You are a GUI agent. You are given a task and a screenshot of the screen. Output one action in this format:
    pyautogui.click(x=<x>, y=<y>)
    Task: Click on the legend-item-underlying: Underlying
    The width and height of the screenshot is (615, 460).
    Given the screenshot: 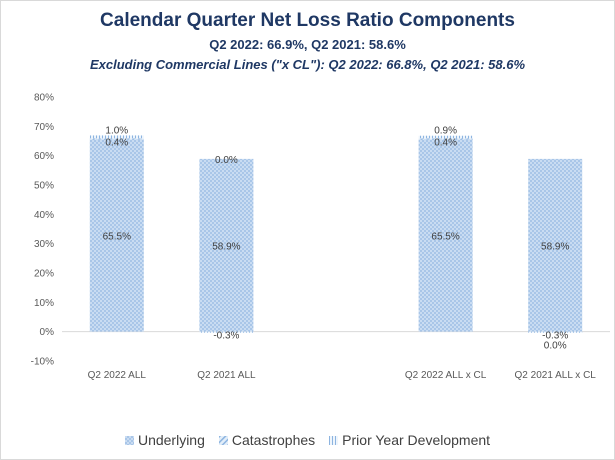 What is the action you would take?
    pyautogui.click(x=164, y=440)
    